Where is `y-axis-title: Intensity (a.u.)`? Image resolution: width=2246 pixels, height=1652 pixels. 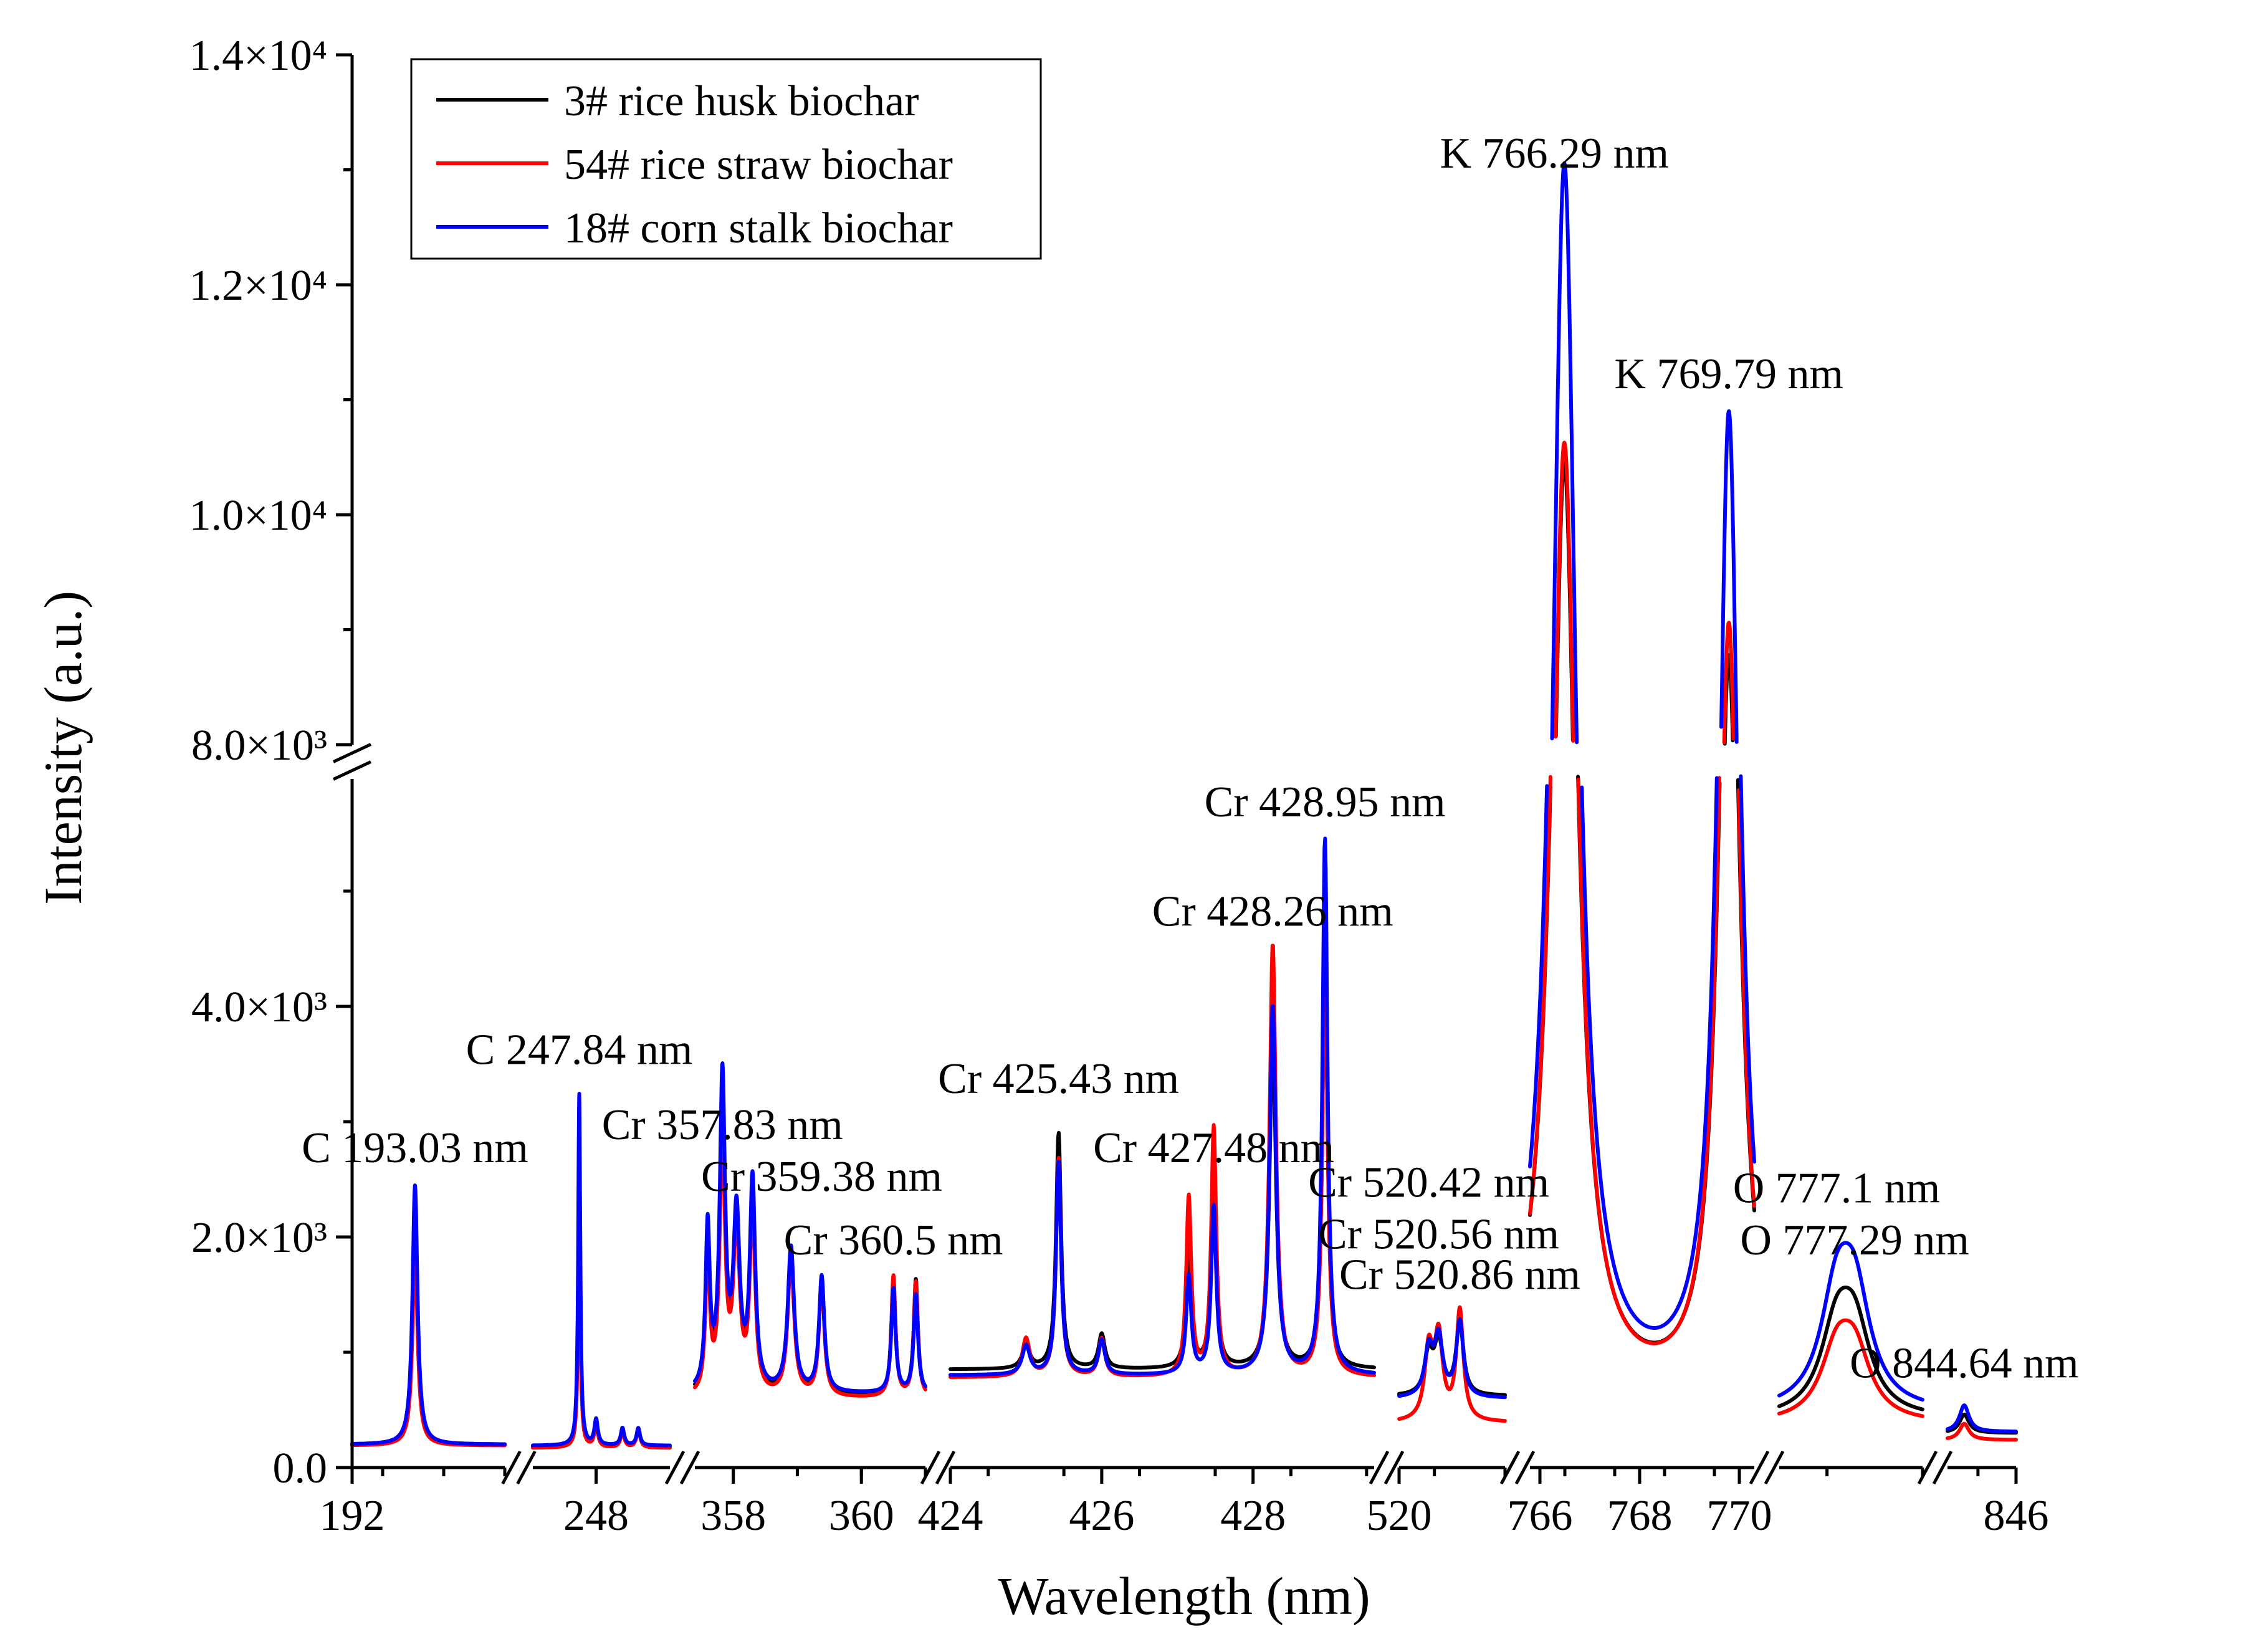
y-axis-title: Intensity (a.u.) is located at coordinates (63, 748).